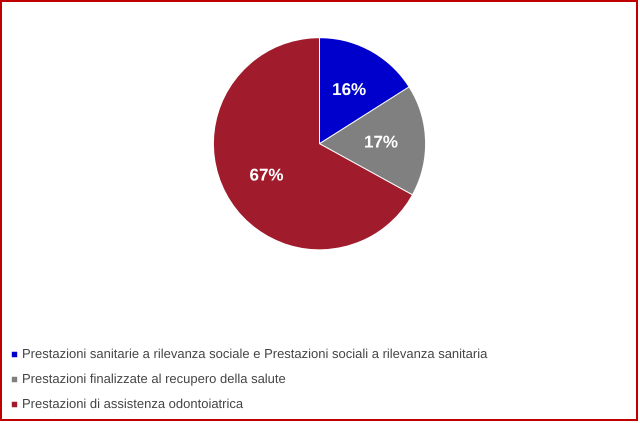  Describe the element at coordinates (154, 378) in the screenshot. I see `legend-label: Prestazioni finalizzate al recupero della salute` at that location.